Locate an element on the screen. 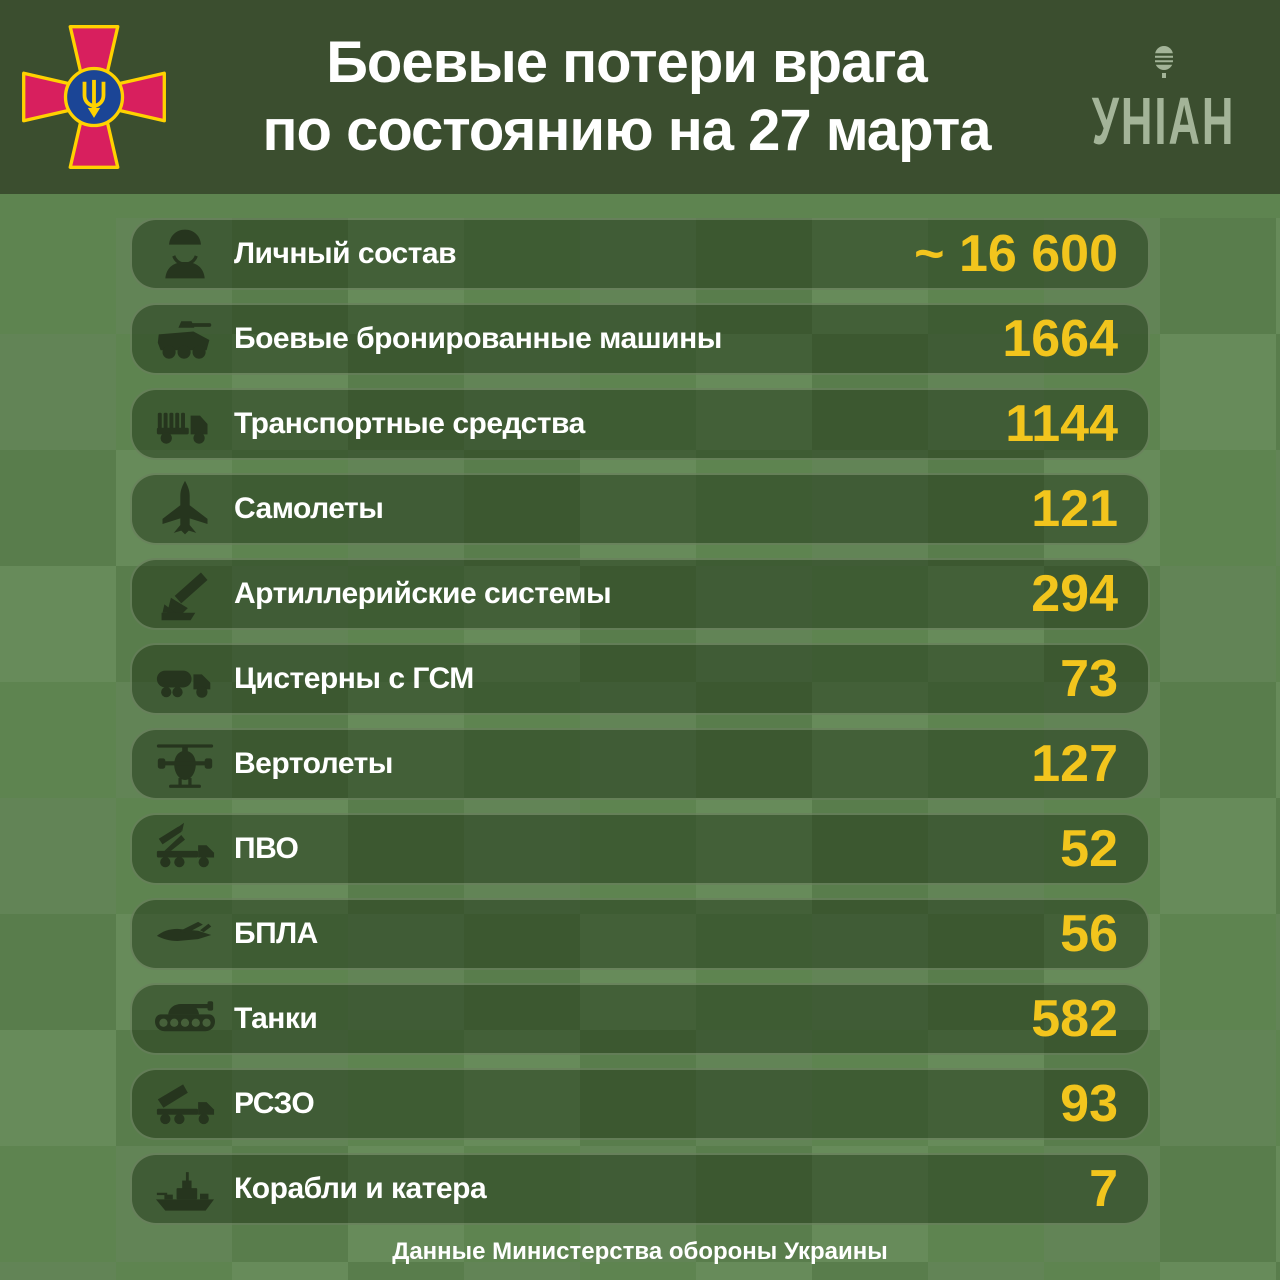  uav-icon is located at coordinates (185, 934).